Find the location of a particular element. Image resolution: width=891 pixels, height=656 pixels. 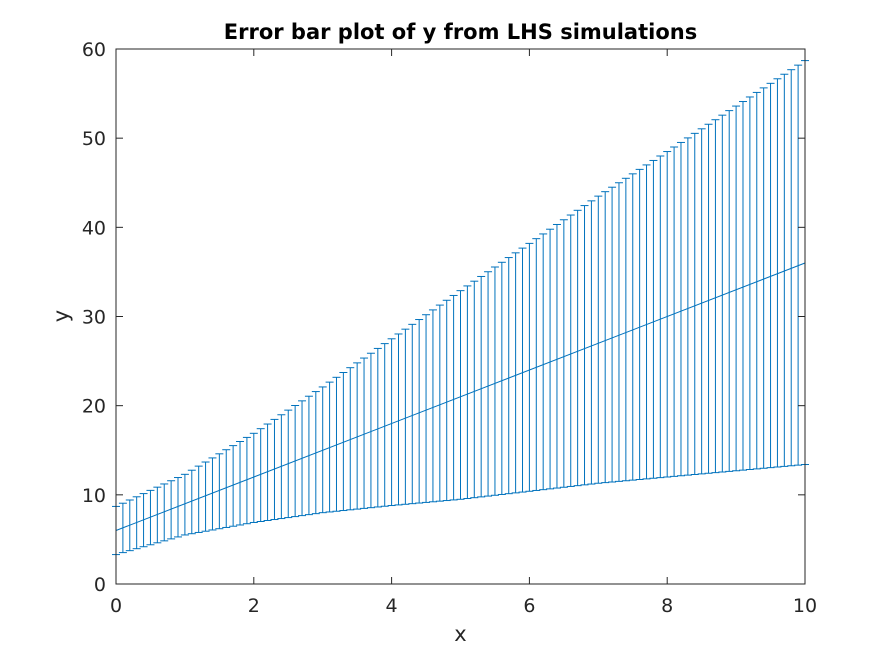

x-tick-label: 10 is located at coordinates (805, 606).